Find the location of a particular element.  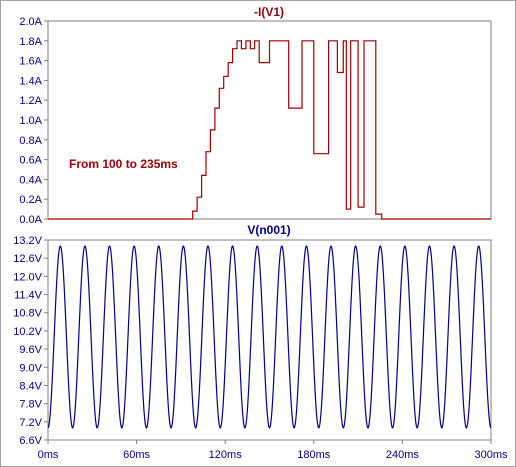

y-current-tick-label: 0.6A is located at coordinates (30, 161).